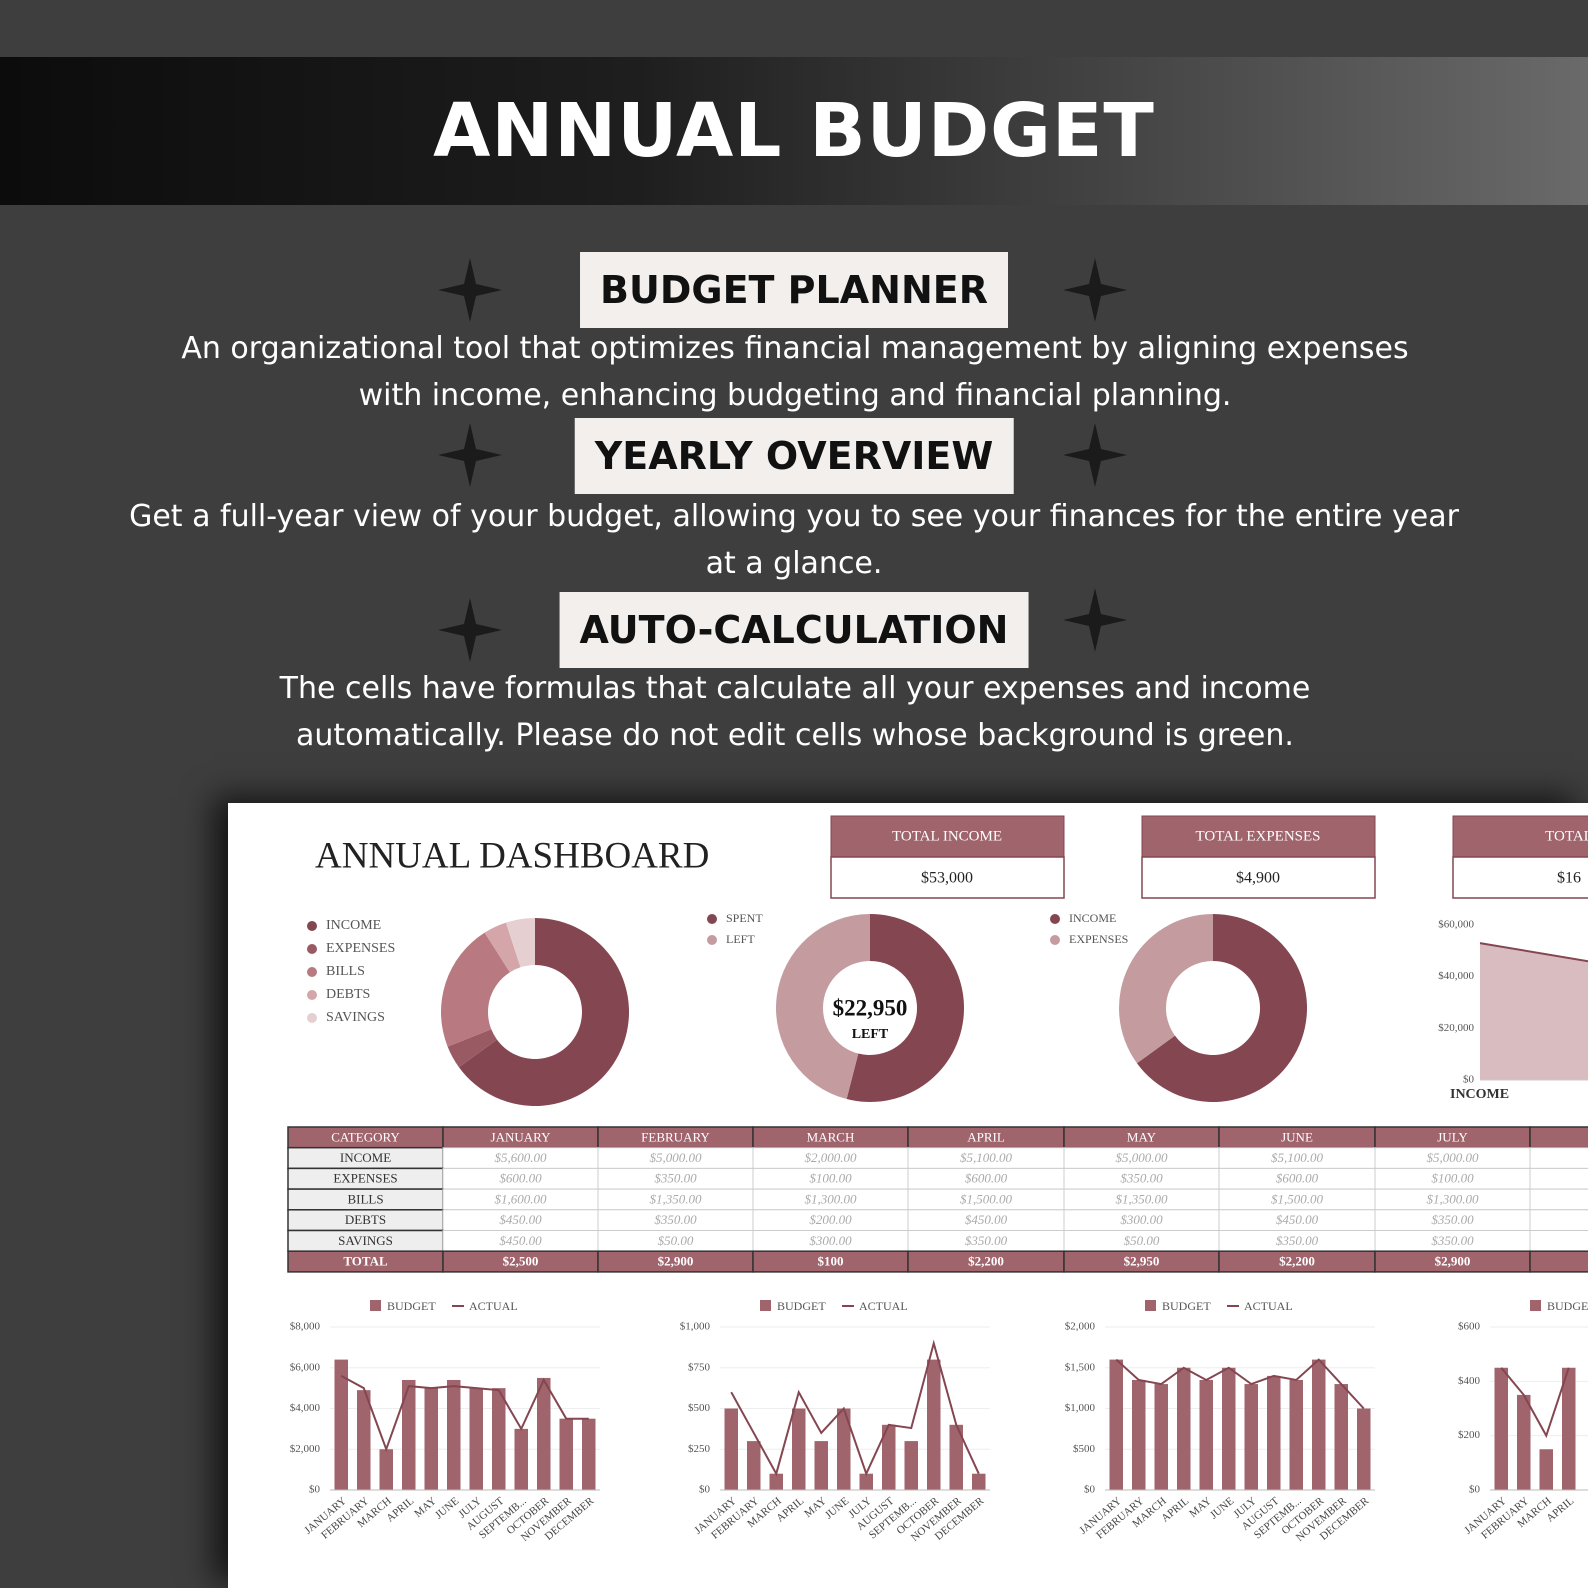  I want to click on table-text: $5,000.00, so click(676, 1157).